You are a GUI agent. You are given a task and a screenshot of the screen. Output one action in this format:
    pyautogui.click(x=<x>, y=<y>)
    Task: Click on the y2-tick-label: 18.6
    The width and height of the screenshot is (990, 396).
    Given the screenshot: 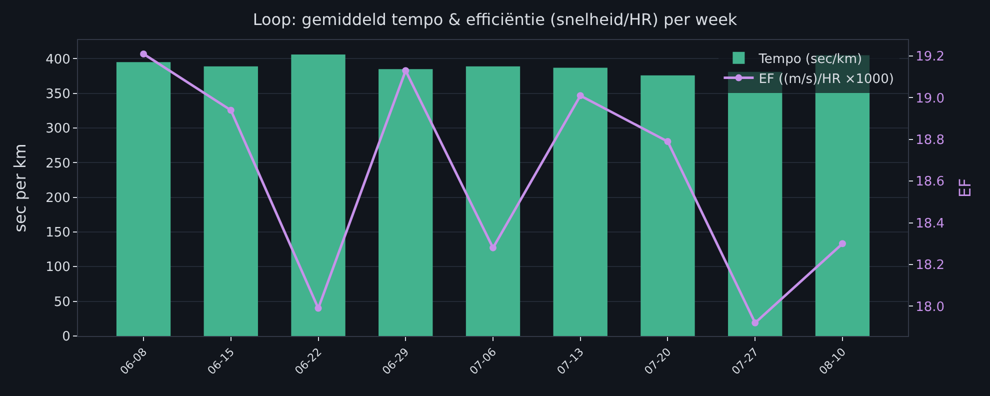 What is the action you would take?
    pyautogui.click(x=930, y=182)
    